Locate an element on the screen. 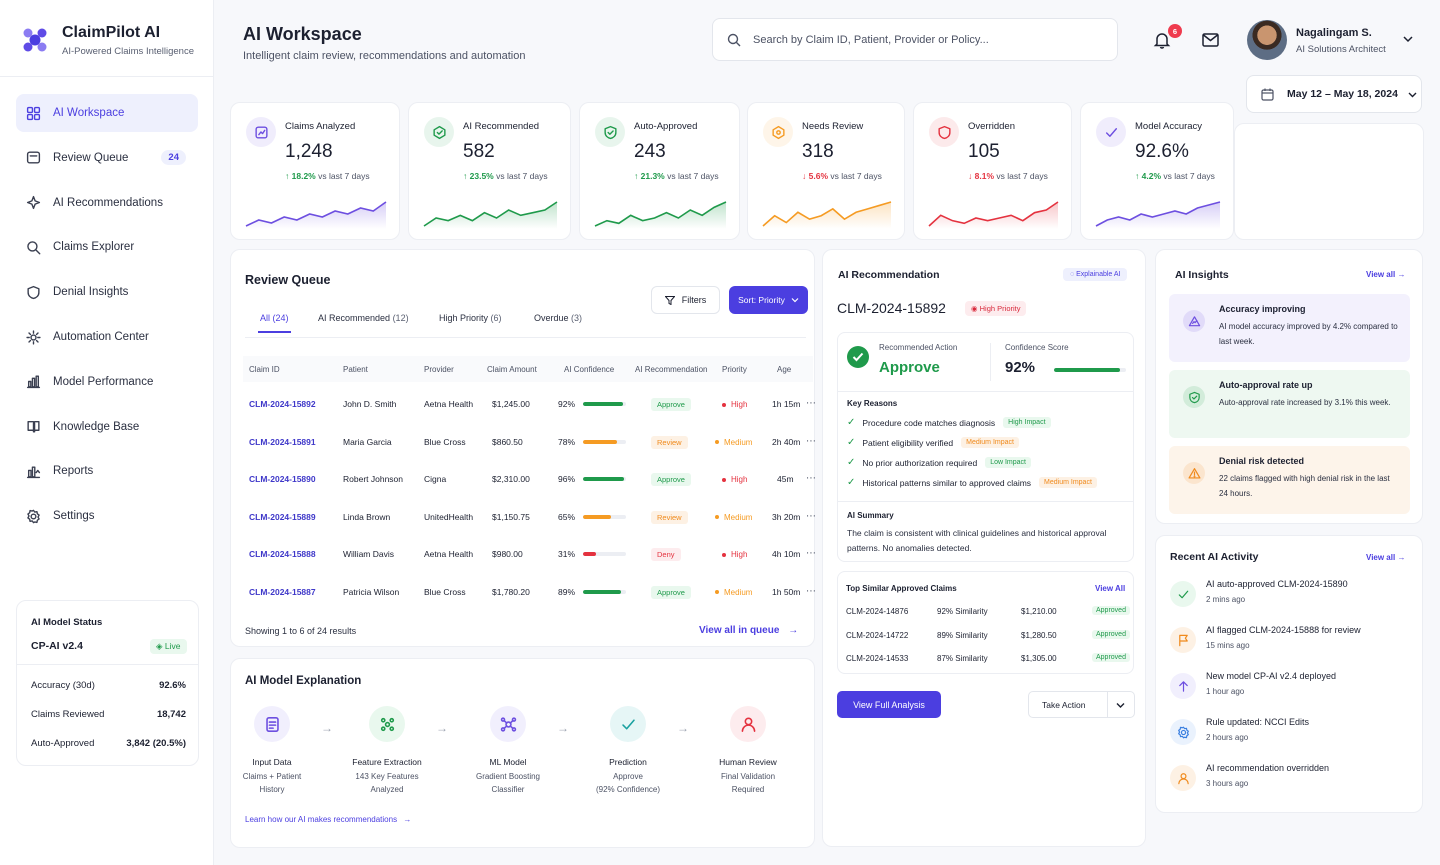 The image size is (1440, 865). kpi-card-model-accuracy: Model Accuracy 92.6% ↑ 4.2% vs last 7 days is located at coordinates (1157, 171).